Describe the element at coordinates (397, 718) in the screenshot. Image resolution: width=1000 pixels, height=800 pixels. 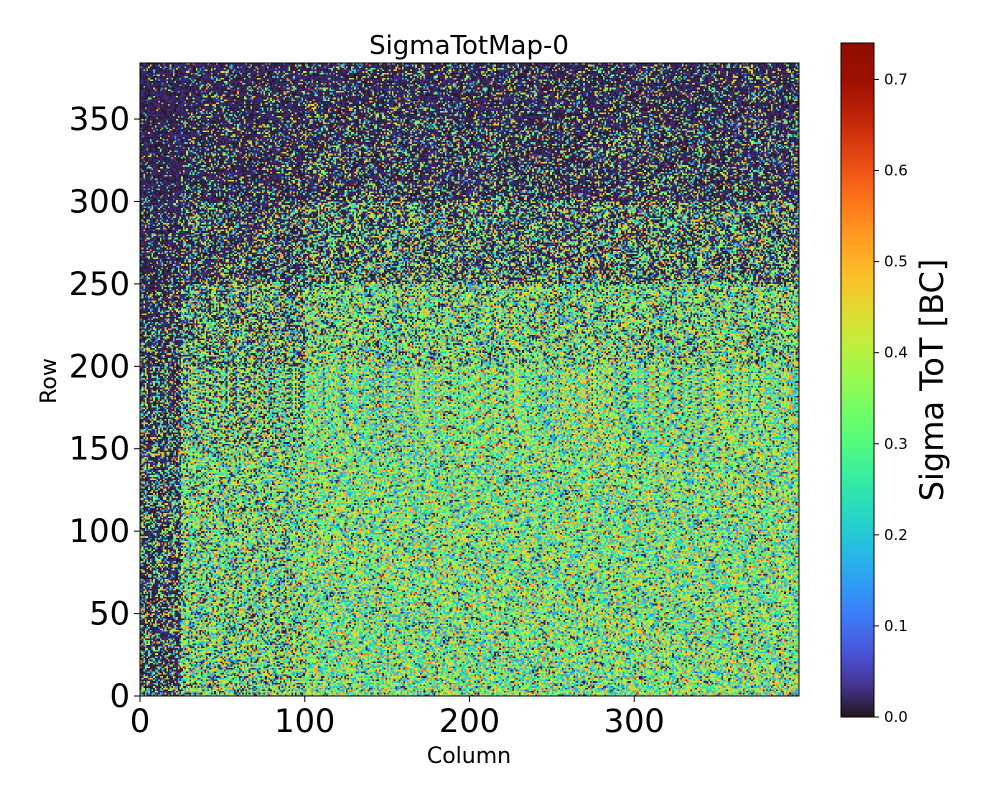
I see `x-axis-ticks: 0 100 200 300` at that location.